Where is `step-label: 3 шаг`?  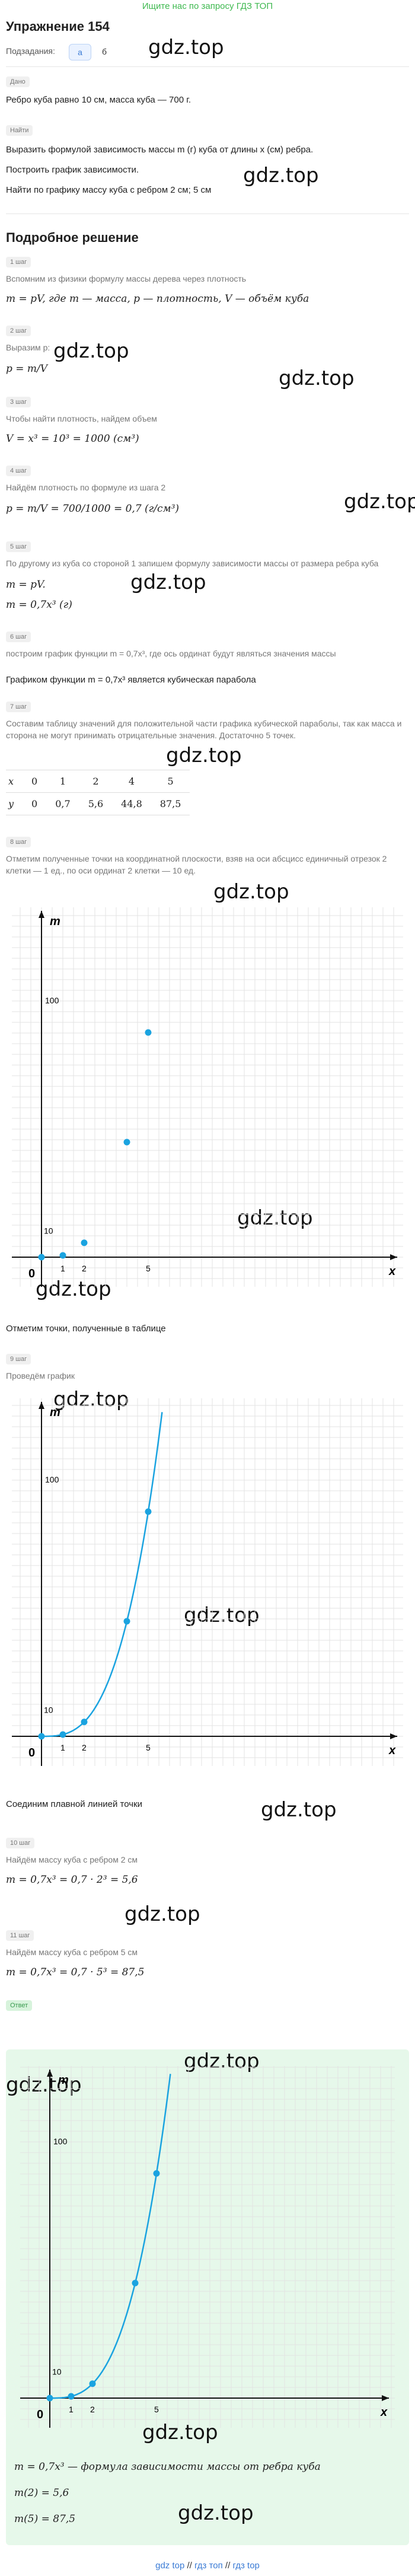 step-label: 3 шаг is located at coordinates (18, 402).